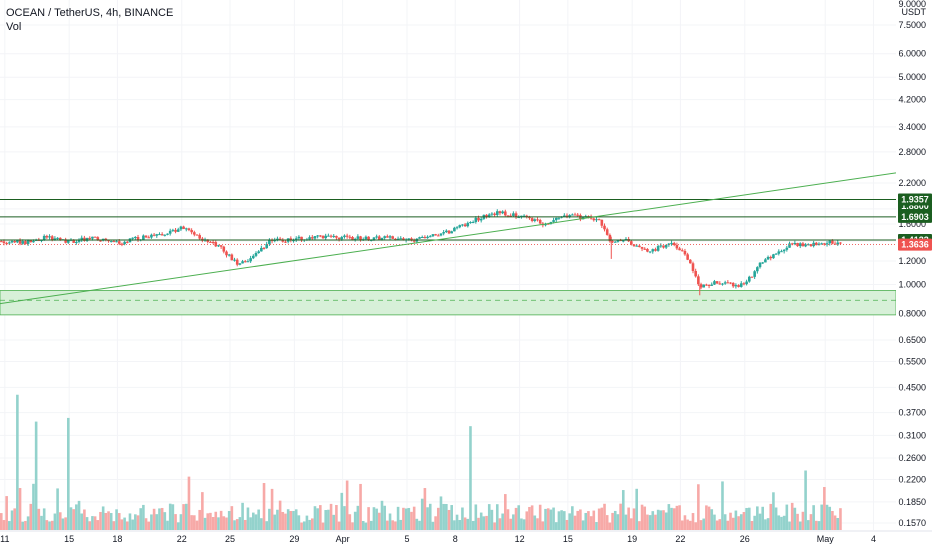 Image resolution: width=932 pixels, height=555 pixels. Describe the element at coordinates (14, 27) in the screenshot. I see `volume-label: Vol` at that location.